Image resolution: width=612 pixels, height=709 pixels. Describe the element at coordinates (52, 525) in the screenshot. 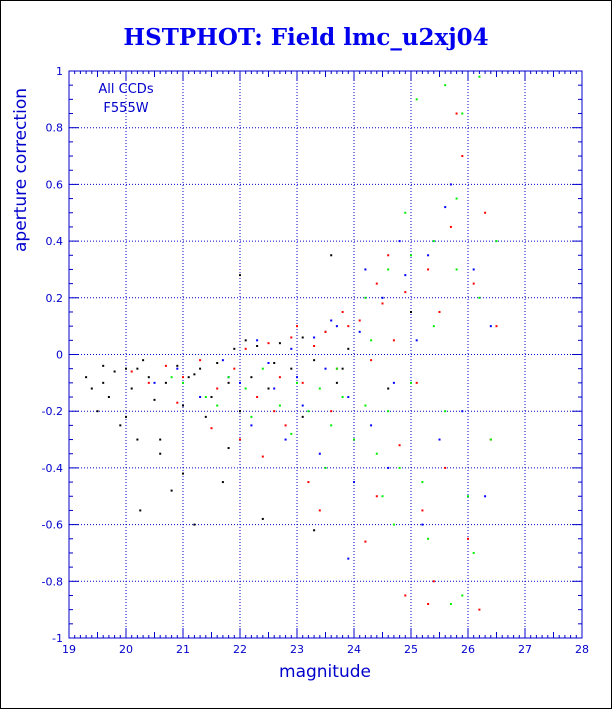

I see `y-tick-label: -0.6` at that location.